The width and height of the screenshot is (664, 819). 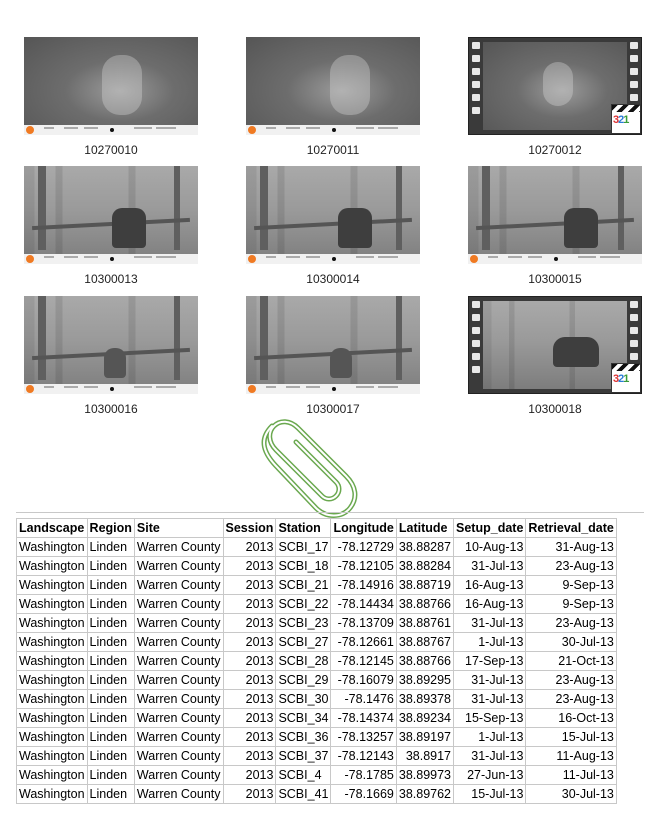 I want to click on cell-station: SCBI_30, so click(x=303, y=699).